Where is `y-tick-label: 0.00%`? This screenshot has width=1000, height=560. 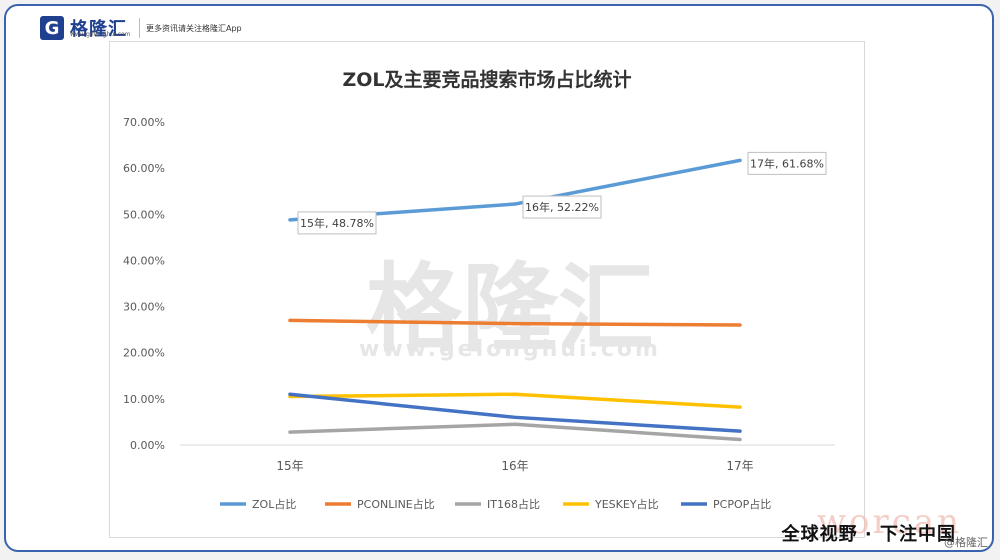
y-tick-label: 0.00% is located at coordinates (147, 445).